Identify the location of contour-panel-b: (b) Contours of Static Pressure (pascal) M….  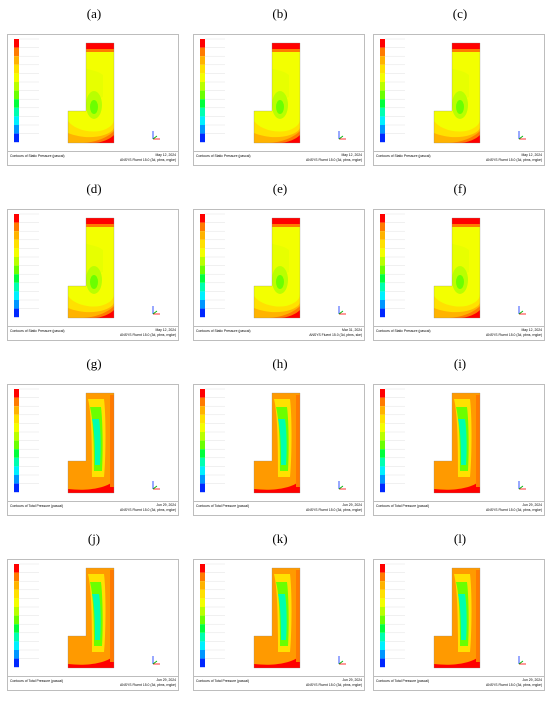
(280, 93).